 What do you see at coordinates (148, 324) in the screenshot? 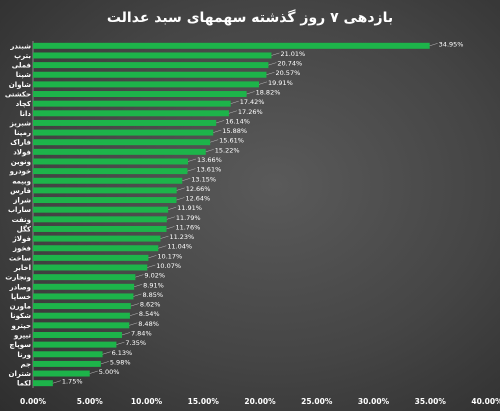
I see `data-label: 8.48%` at bounding box center [148, 324].